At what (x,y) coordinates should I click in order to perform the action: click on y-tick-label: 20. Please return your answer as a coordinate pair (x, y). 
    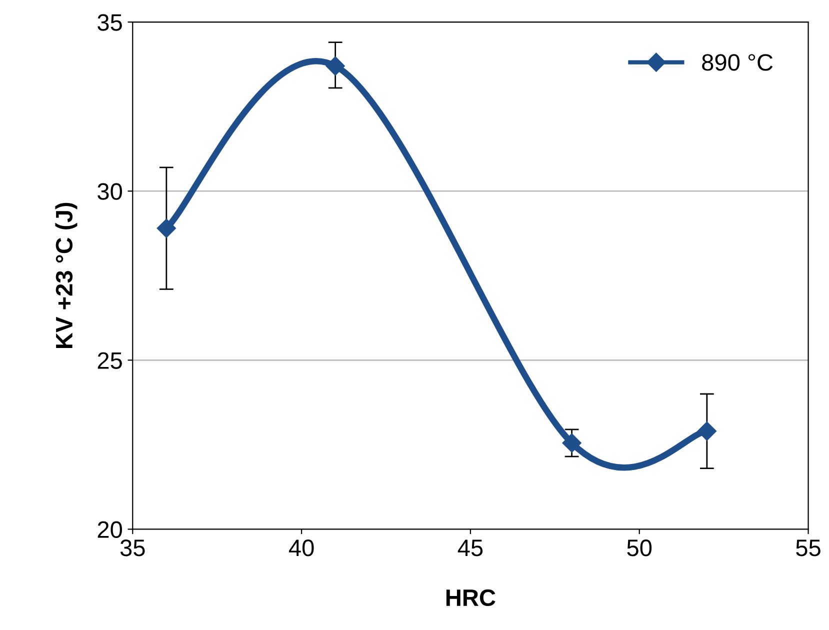
    Looking at the image, I should click on (110, 529).